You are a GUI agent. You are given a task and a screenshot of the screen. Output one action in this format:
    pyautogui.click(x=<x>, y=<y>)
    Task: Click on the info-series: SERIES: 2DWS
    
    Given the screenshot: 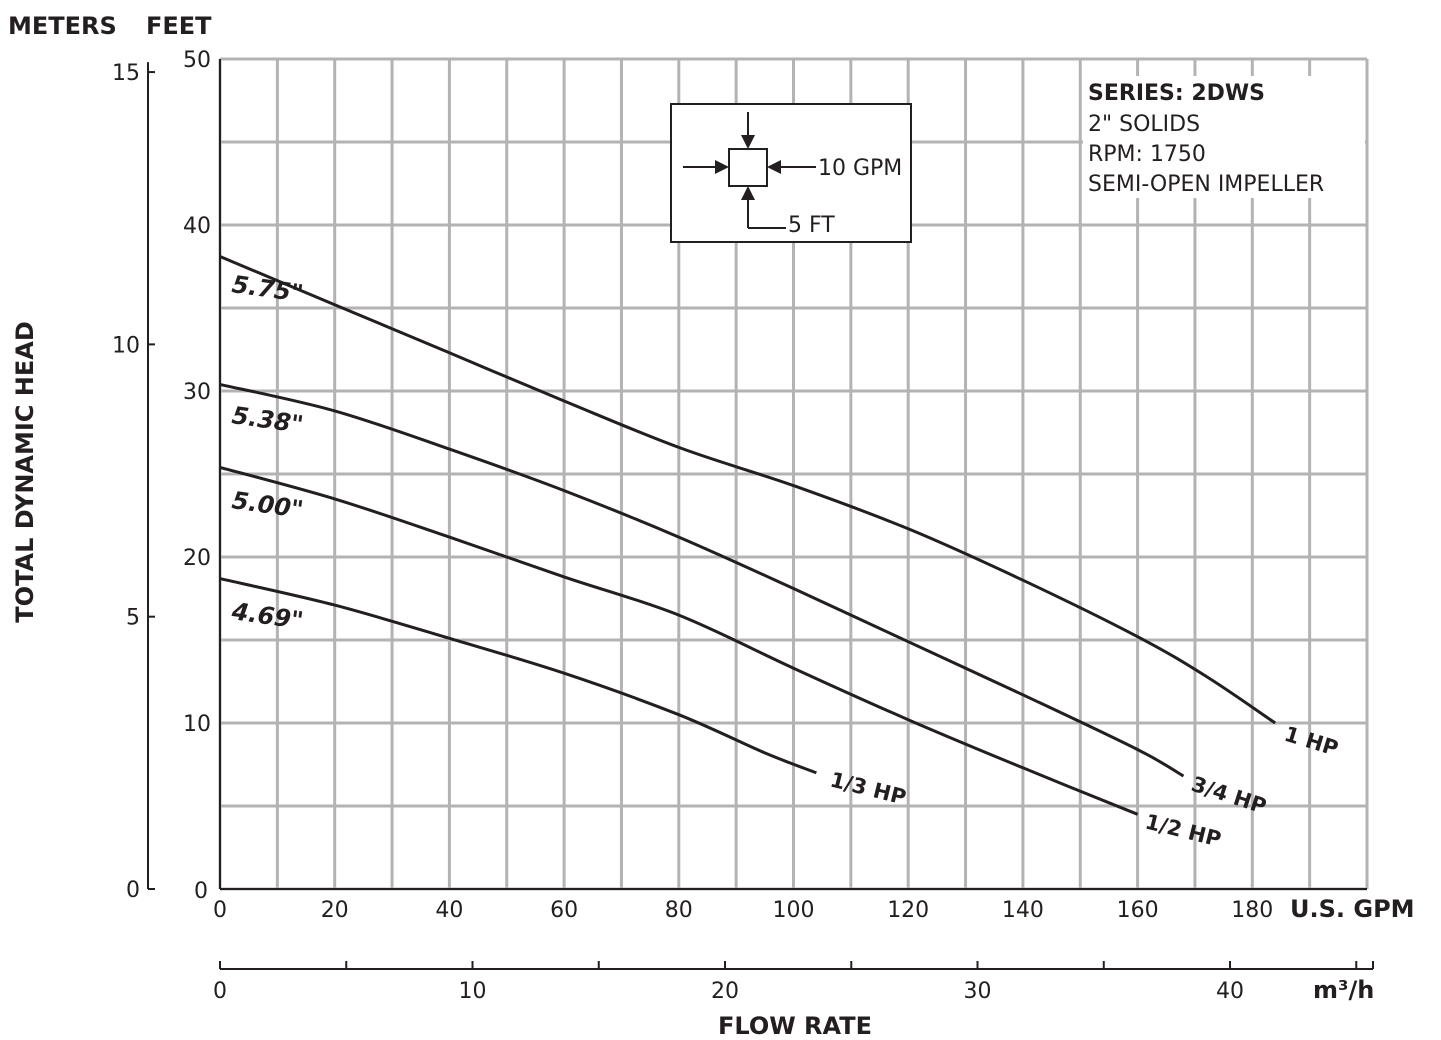 What is the action you would take?
    pyautogui.click(x=1176, y=93)
    